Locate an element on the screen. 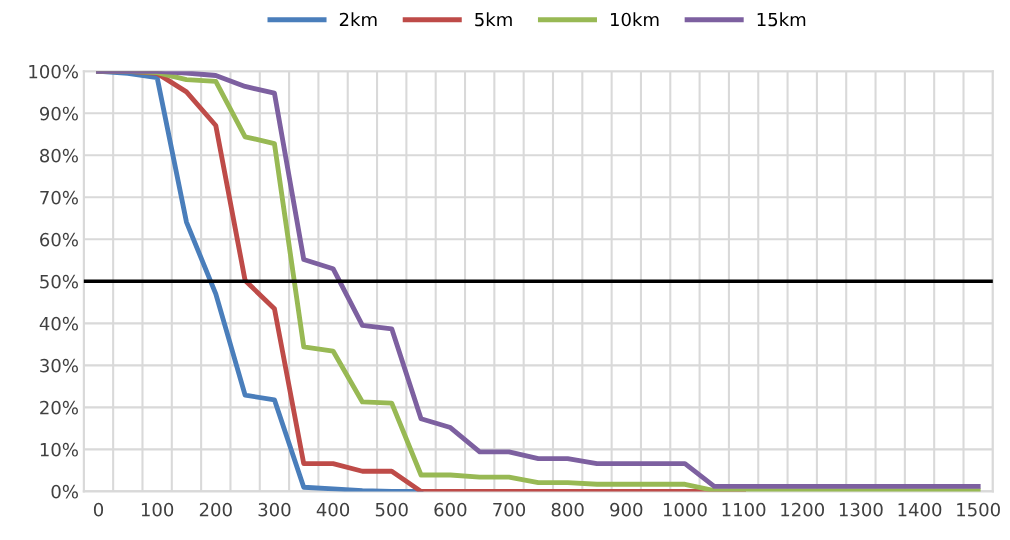 The height and width of the screenshot is (540, 1010). x-tick-label: 1400 is located at coordinates (920, 509).